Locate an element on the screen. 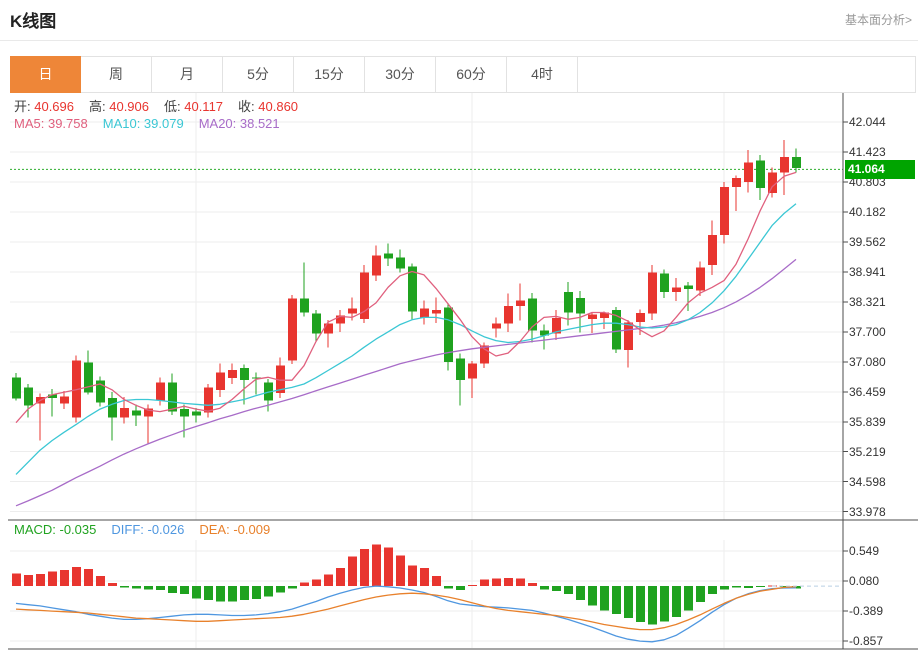 The height and width of the screenshot is (654, 918). macd-legend-row: MACD: -0.035 DIFF: -0.026 DEA: -0.009 is located at coordinates (149, 529).